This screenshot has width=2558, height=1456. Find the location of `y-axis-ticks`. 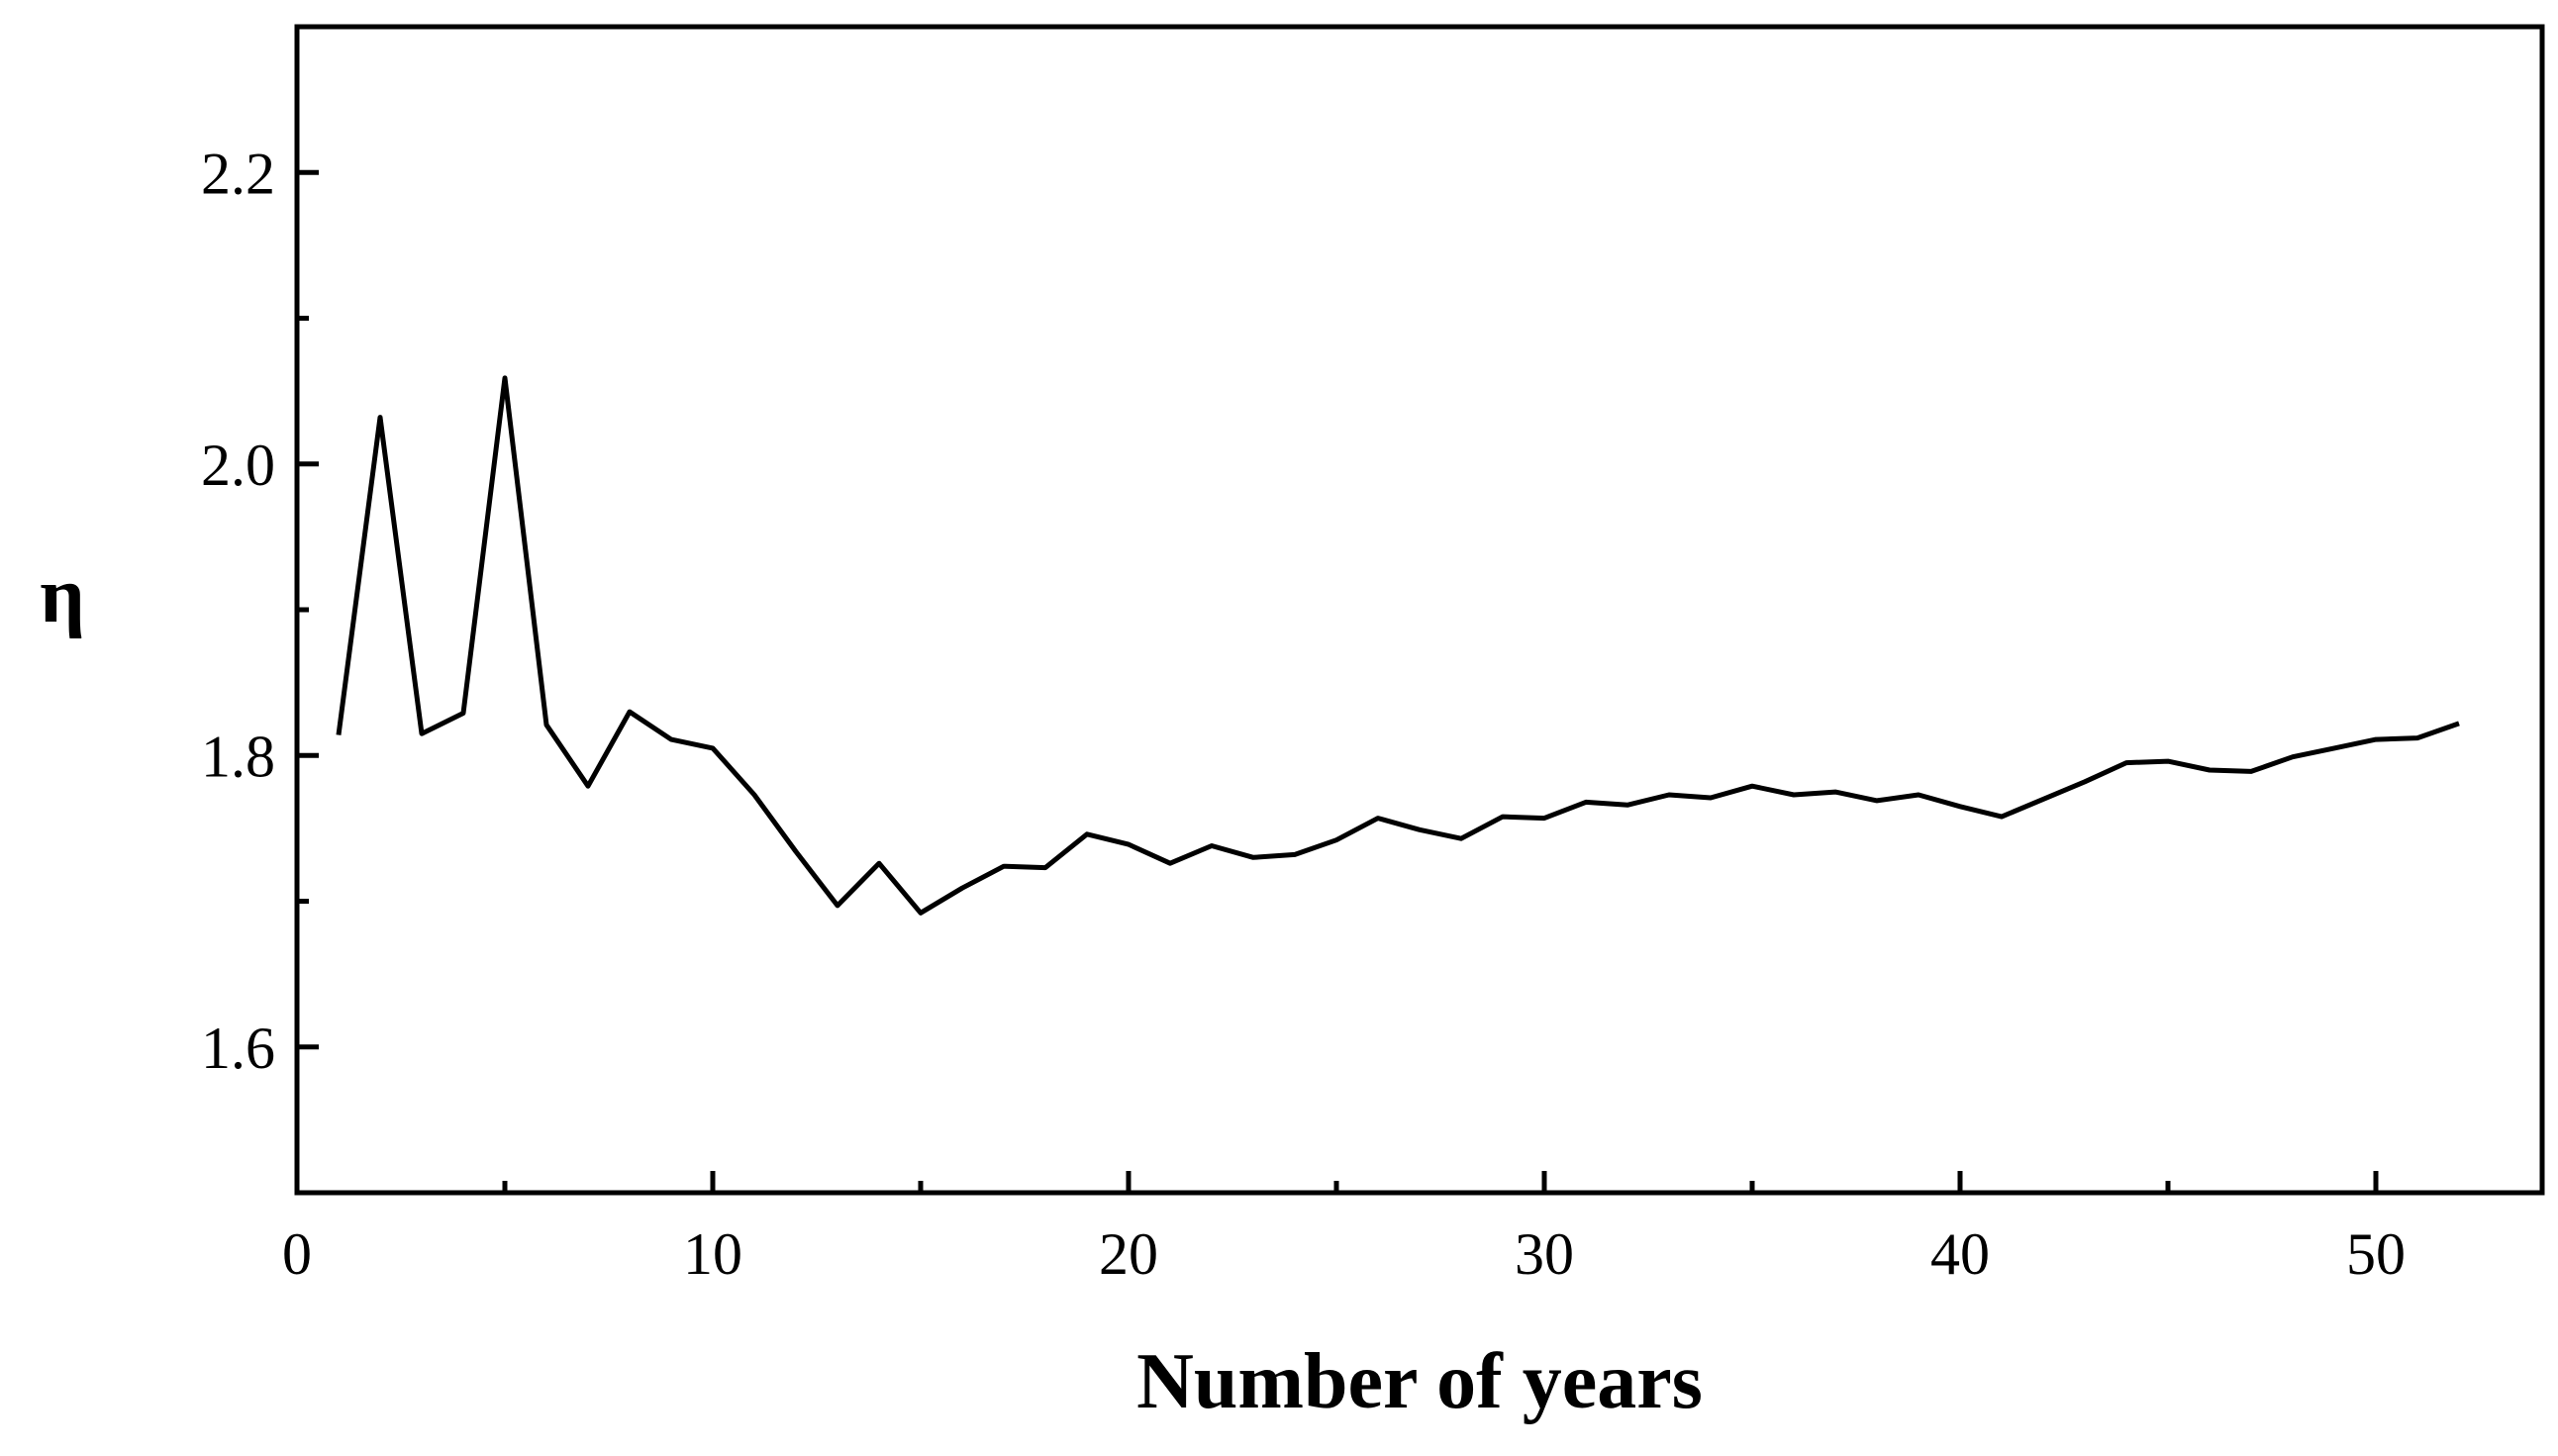

y-axis-ticks is located at coordinates (308, 610).